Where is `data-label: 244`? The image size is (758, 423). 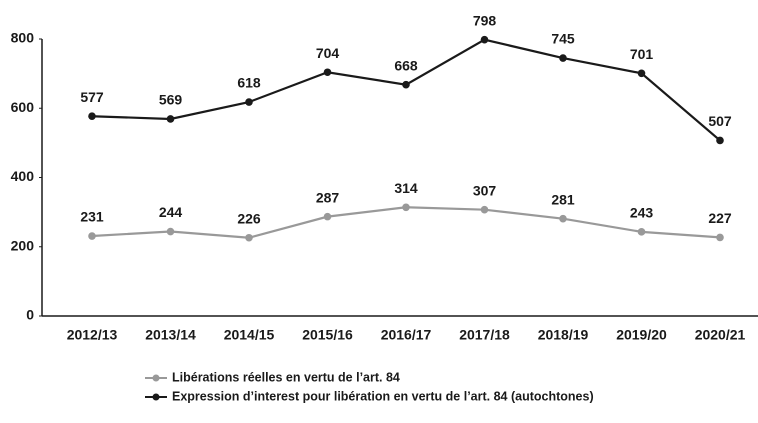
data-label: 244 is located at coordinates (171, 212).